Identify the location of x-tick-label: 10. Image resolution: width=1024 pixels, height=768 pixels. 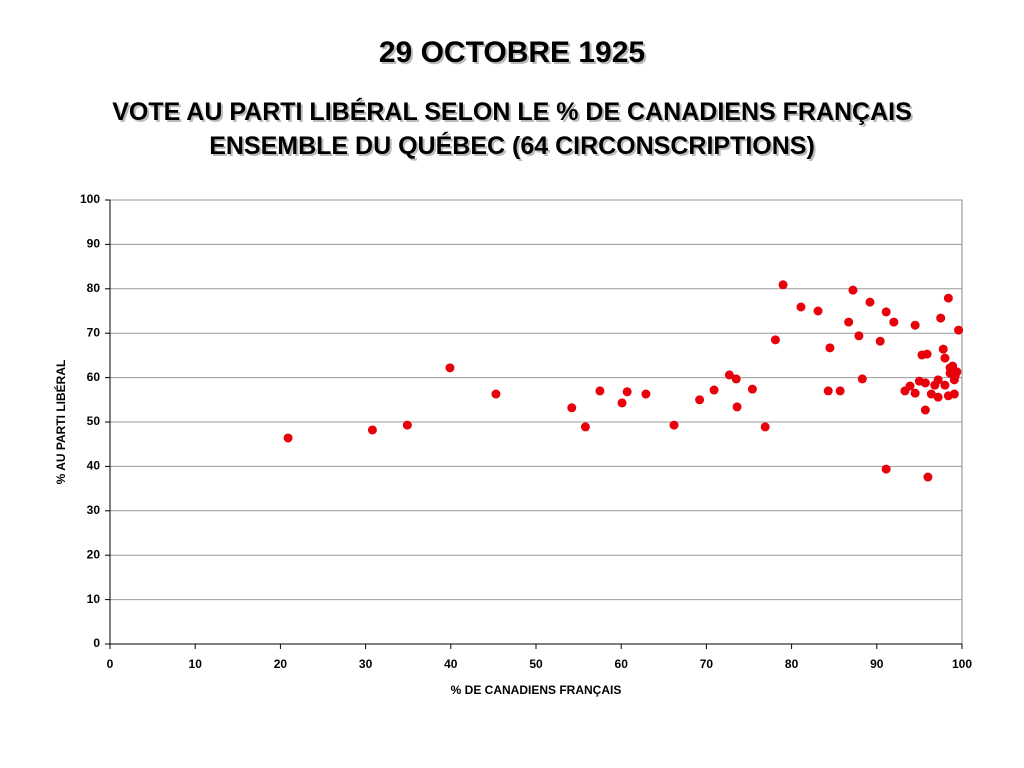
(196, 664).